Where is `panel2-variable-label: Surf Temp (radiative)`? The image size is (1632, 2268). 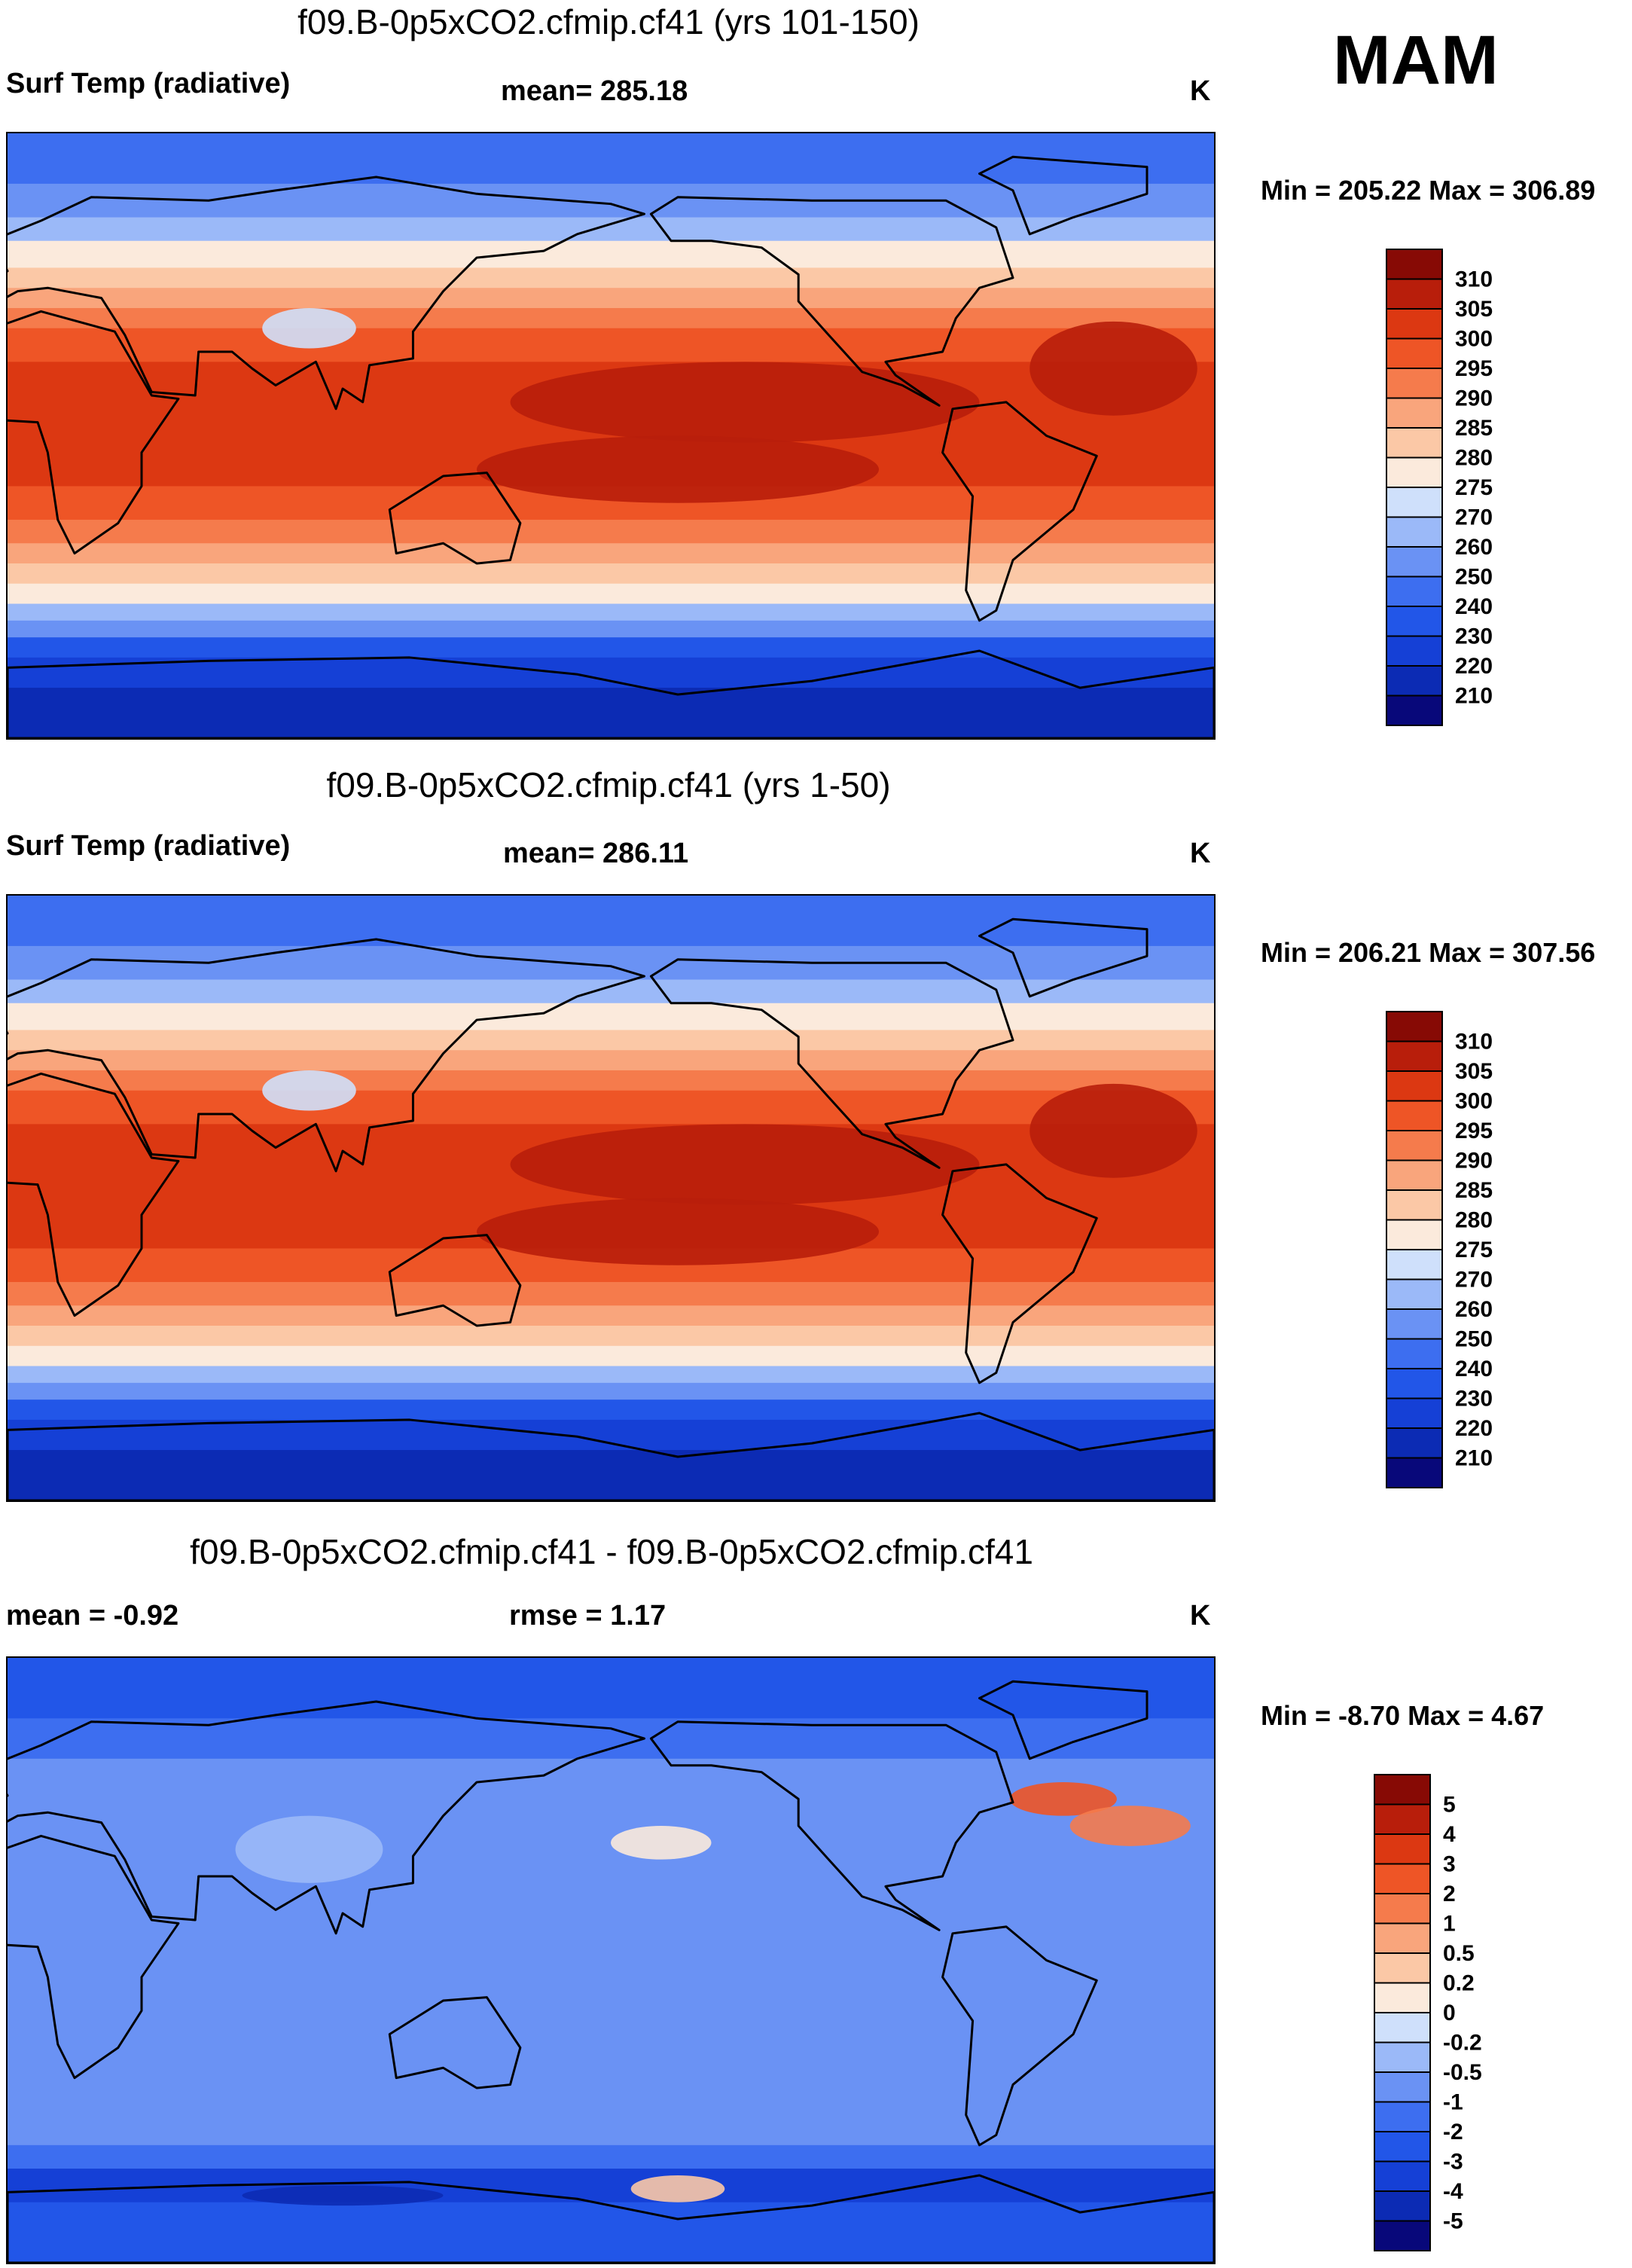
panel2-variable-label: Surf Temp (radiative) is located at coordinates (149, 846).